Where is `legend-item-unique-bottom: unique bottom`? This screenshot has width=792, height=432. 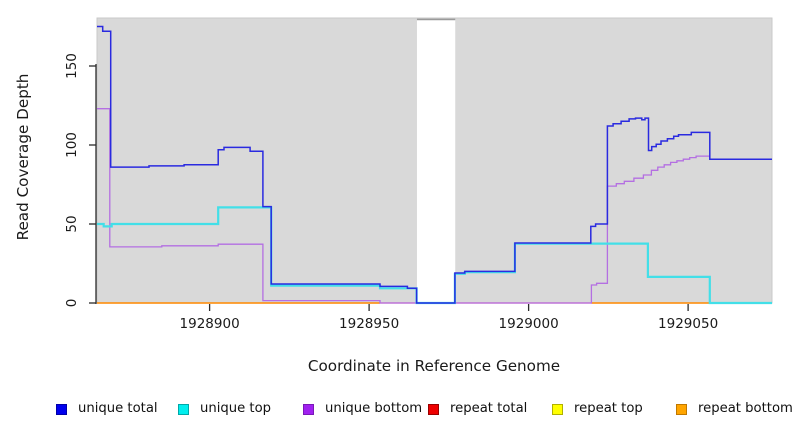 legend-item-unique-bottom: unique bottom is located at coordinates (362, 409).